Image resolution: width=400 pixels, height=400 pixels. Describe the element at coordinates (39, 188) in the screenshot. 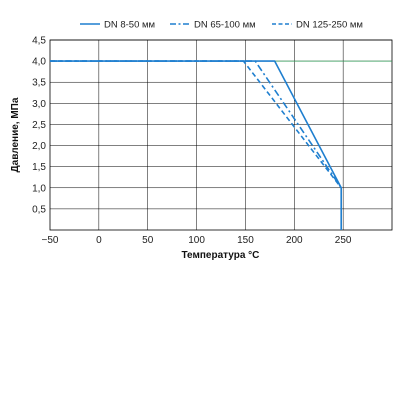

I see `y-tick-label: 1,0` at that location.